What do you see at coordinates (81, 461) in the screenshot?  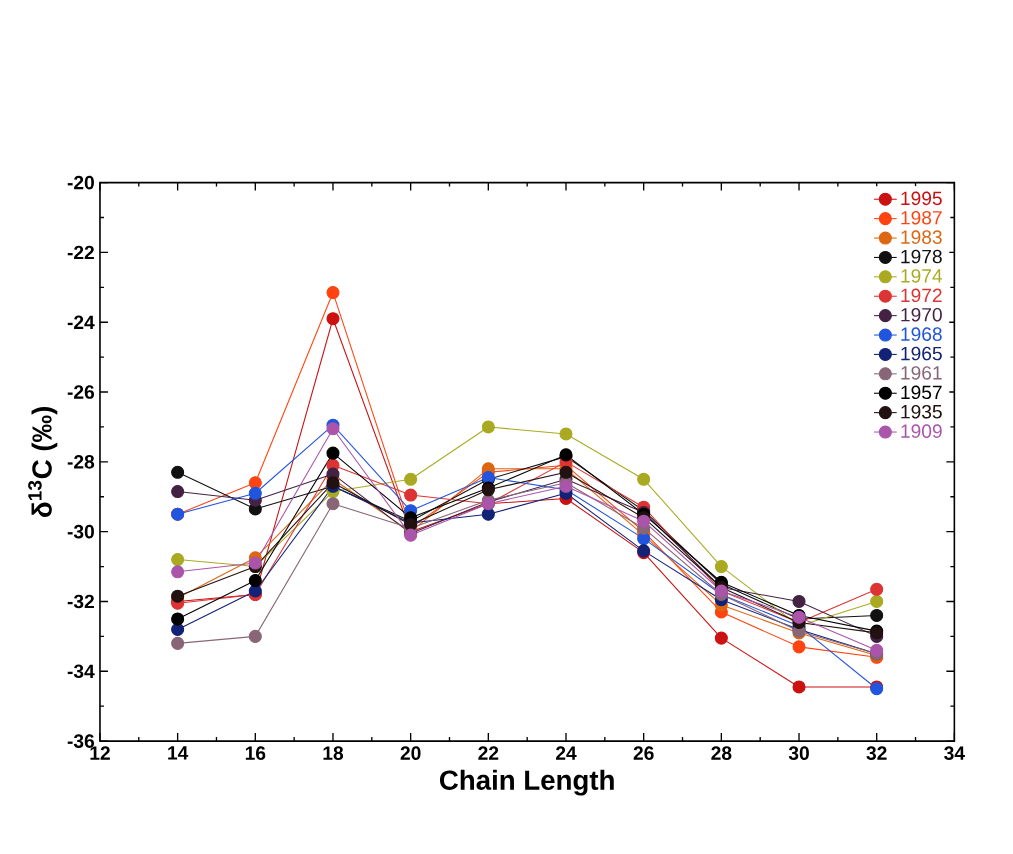 I see `y-tick-label: -28` at bounding box center [81, 461].